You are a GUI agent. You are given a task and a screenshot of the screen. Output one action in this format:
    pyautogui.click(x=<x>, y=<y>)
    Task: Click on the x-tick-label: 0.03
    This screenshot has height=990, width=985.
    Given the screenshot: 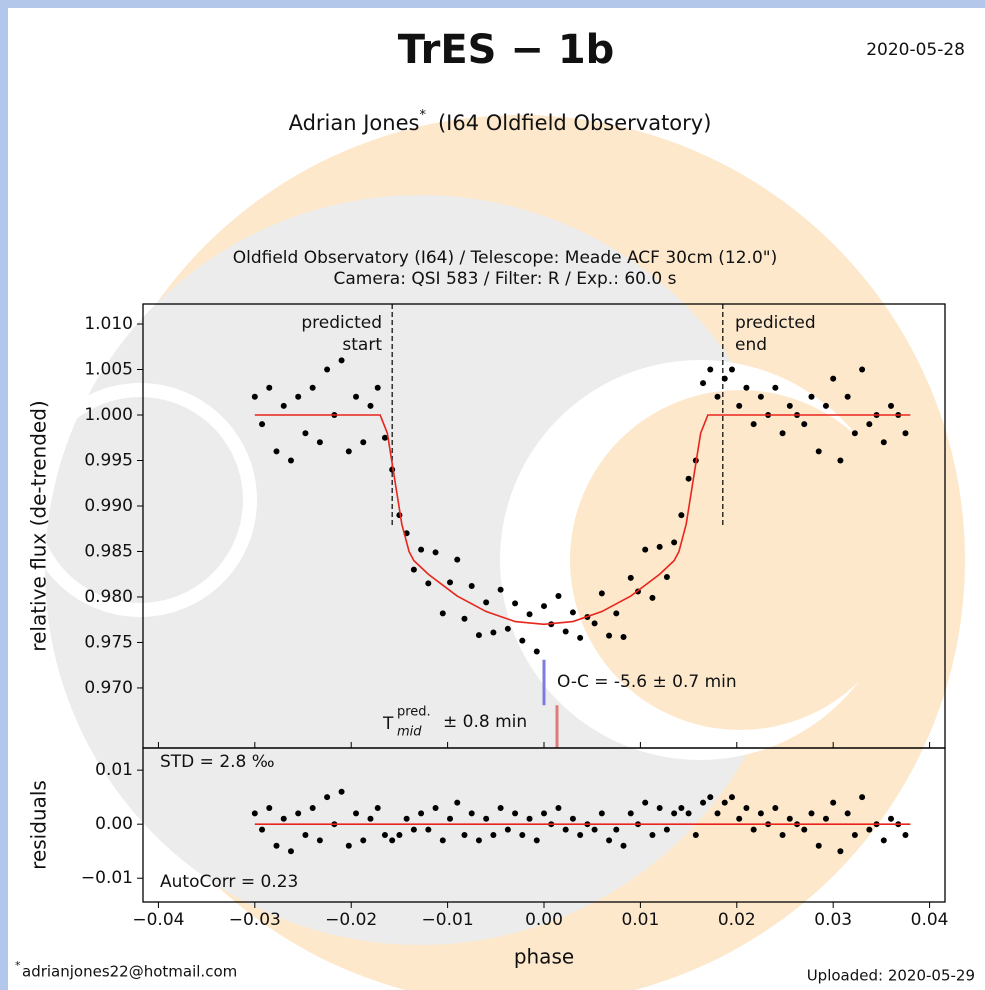 What is the action you would take?
    pyautogui.click(x=833, y=920)
    